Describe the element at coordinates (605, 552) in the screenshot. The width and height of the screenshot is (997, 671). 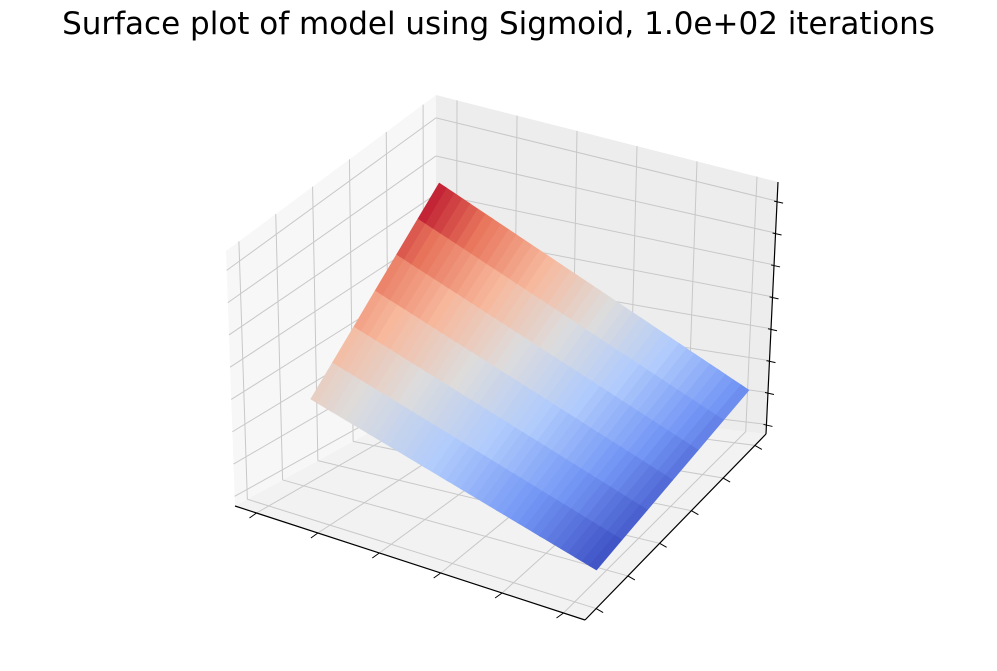
I see `surface-patch` at that location.